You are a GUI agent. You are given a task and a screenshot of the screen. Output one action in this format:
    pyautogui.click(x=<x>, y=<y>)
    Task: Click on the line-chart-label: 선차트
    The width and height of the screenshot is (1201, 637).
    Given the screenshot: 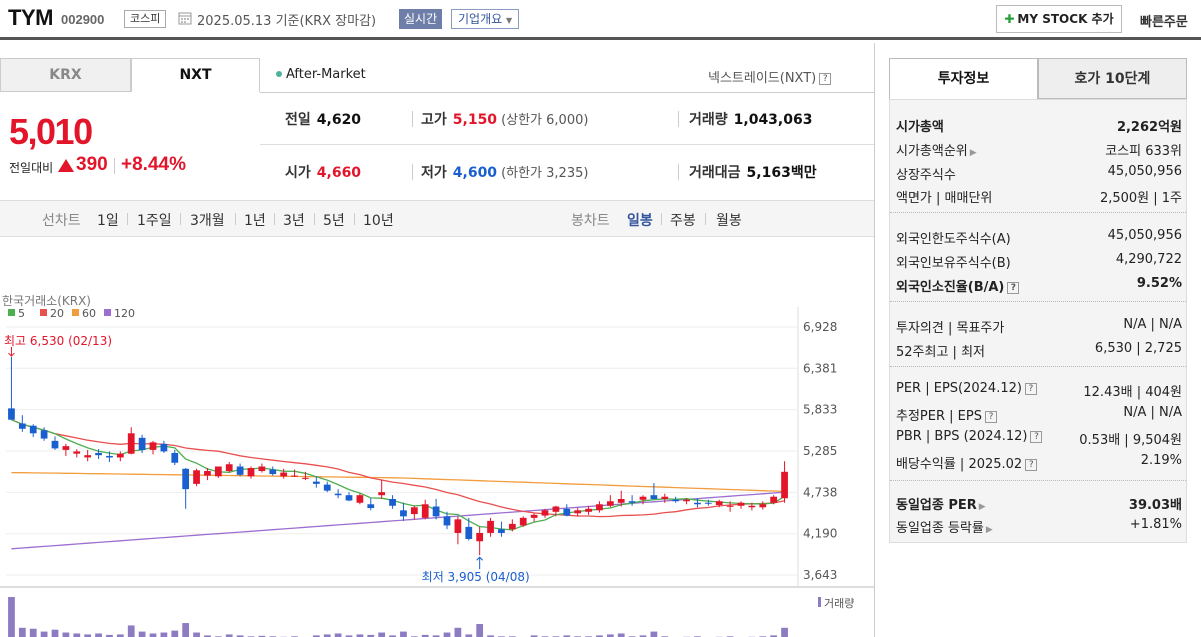 What is the action you would take?
    pyautogui.click(x=61, y=221)
    